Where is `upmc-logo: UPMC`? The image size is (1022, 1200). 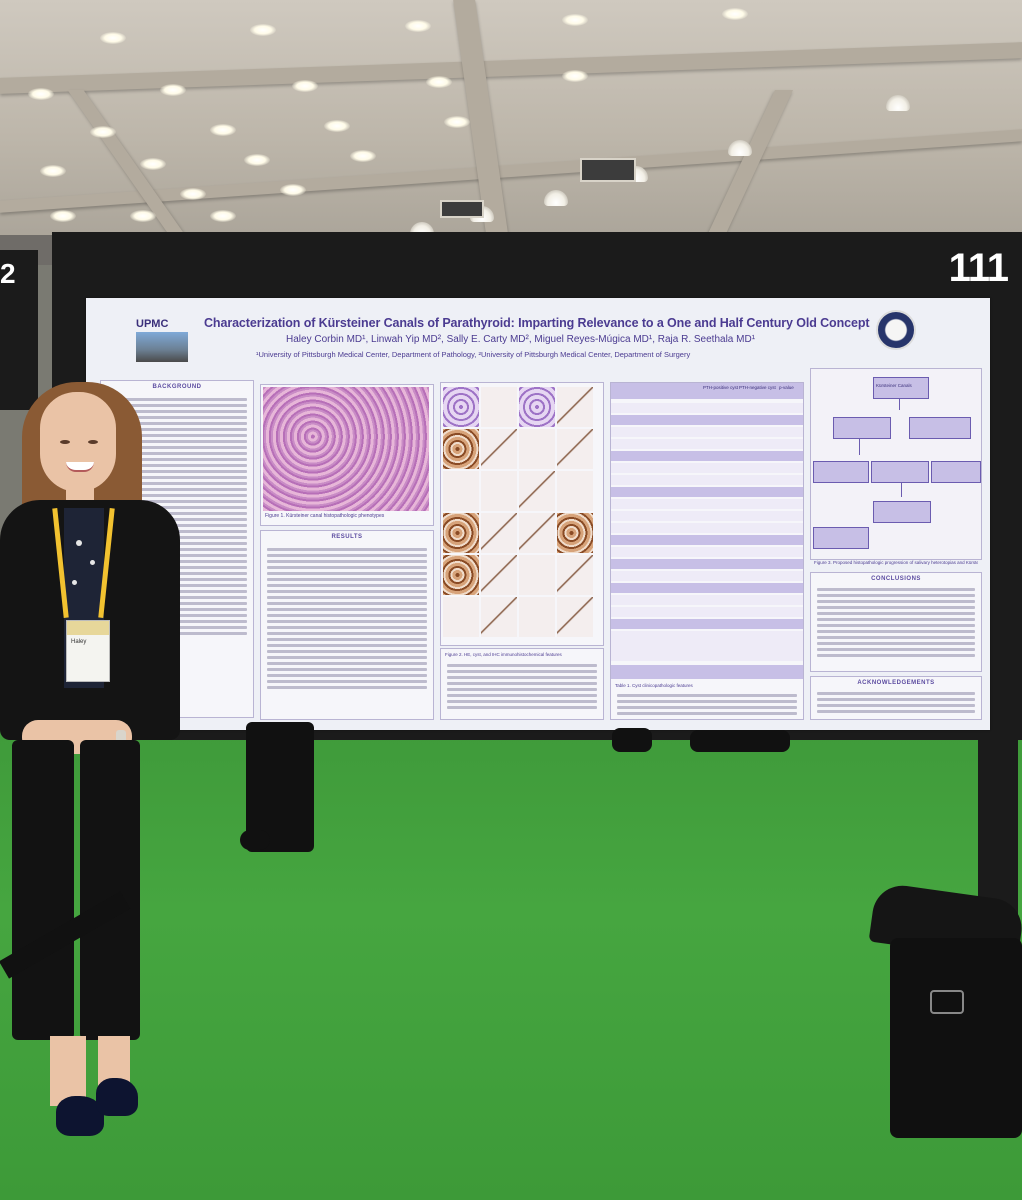
upmc-logo: UPMC is located at coordinates (152, 324).